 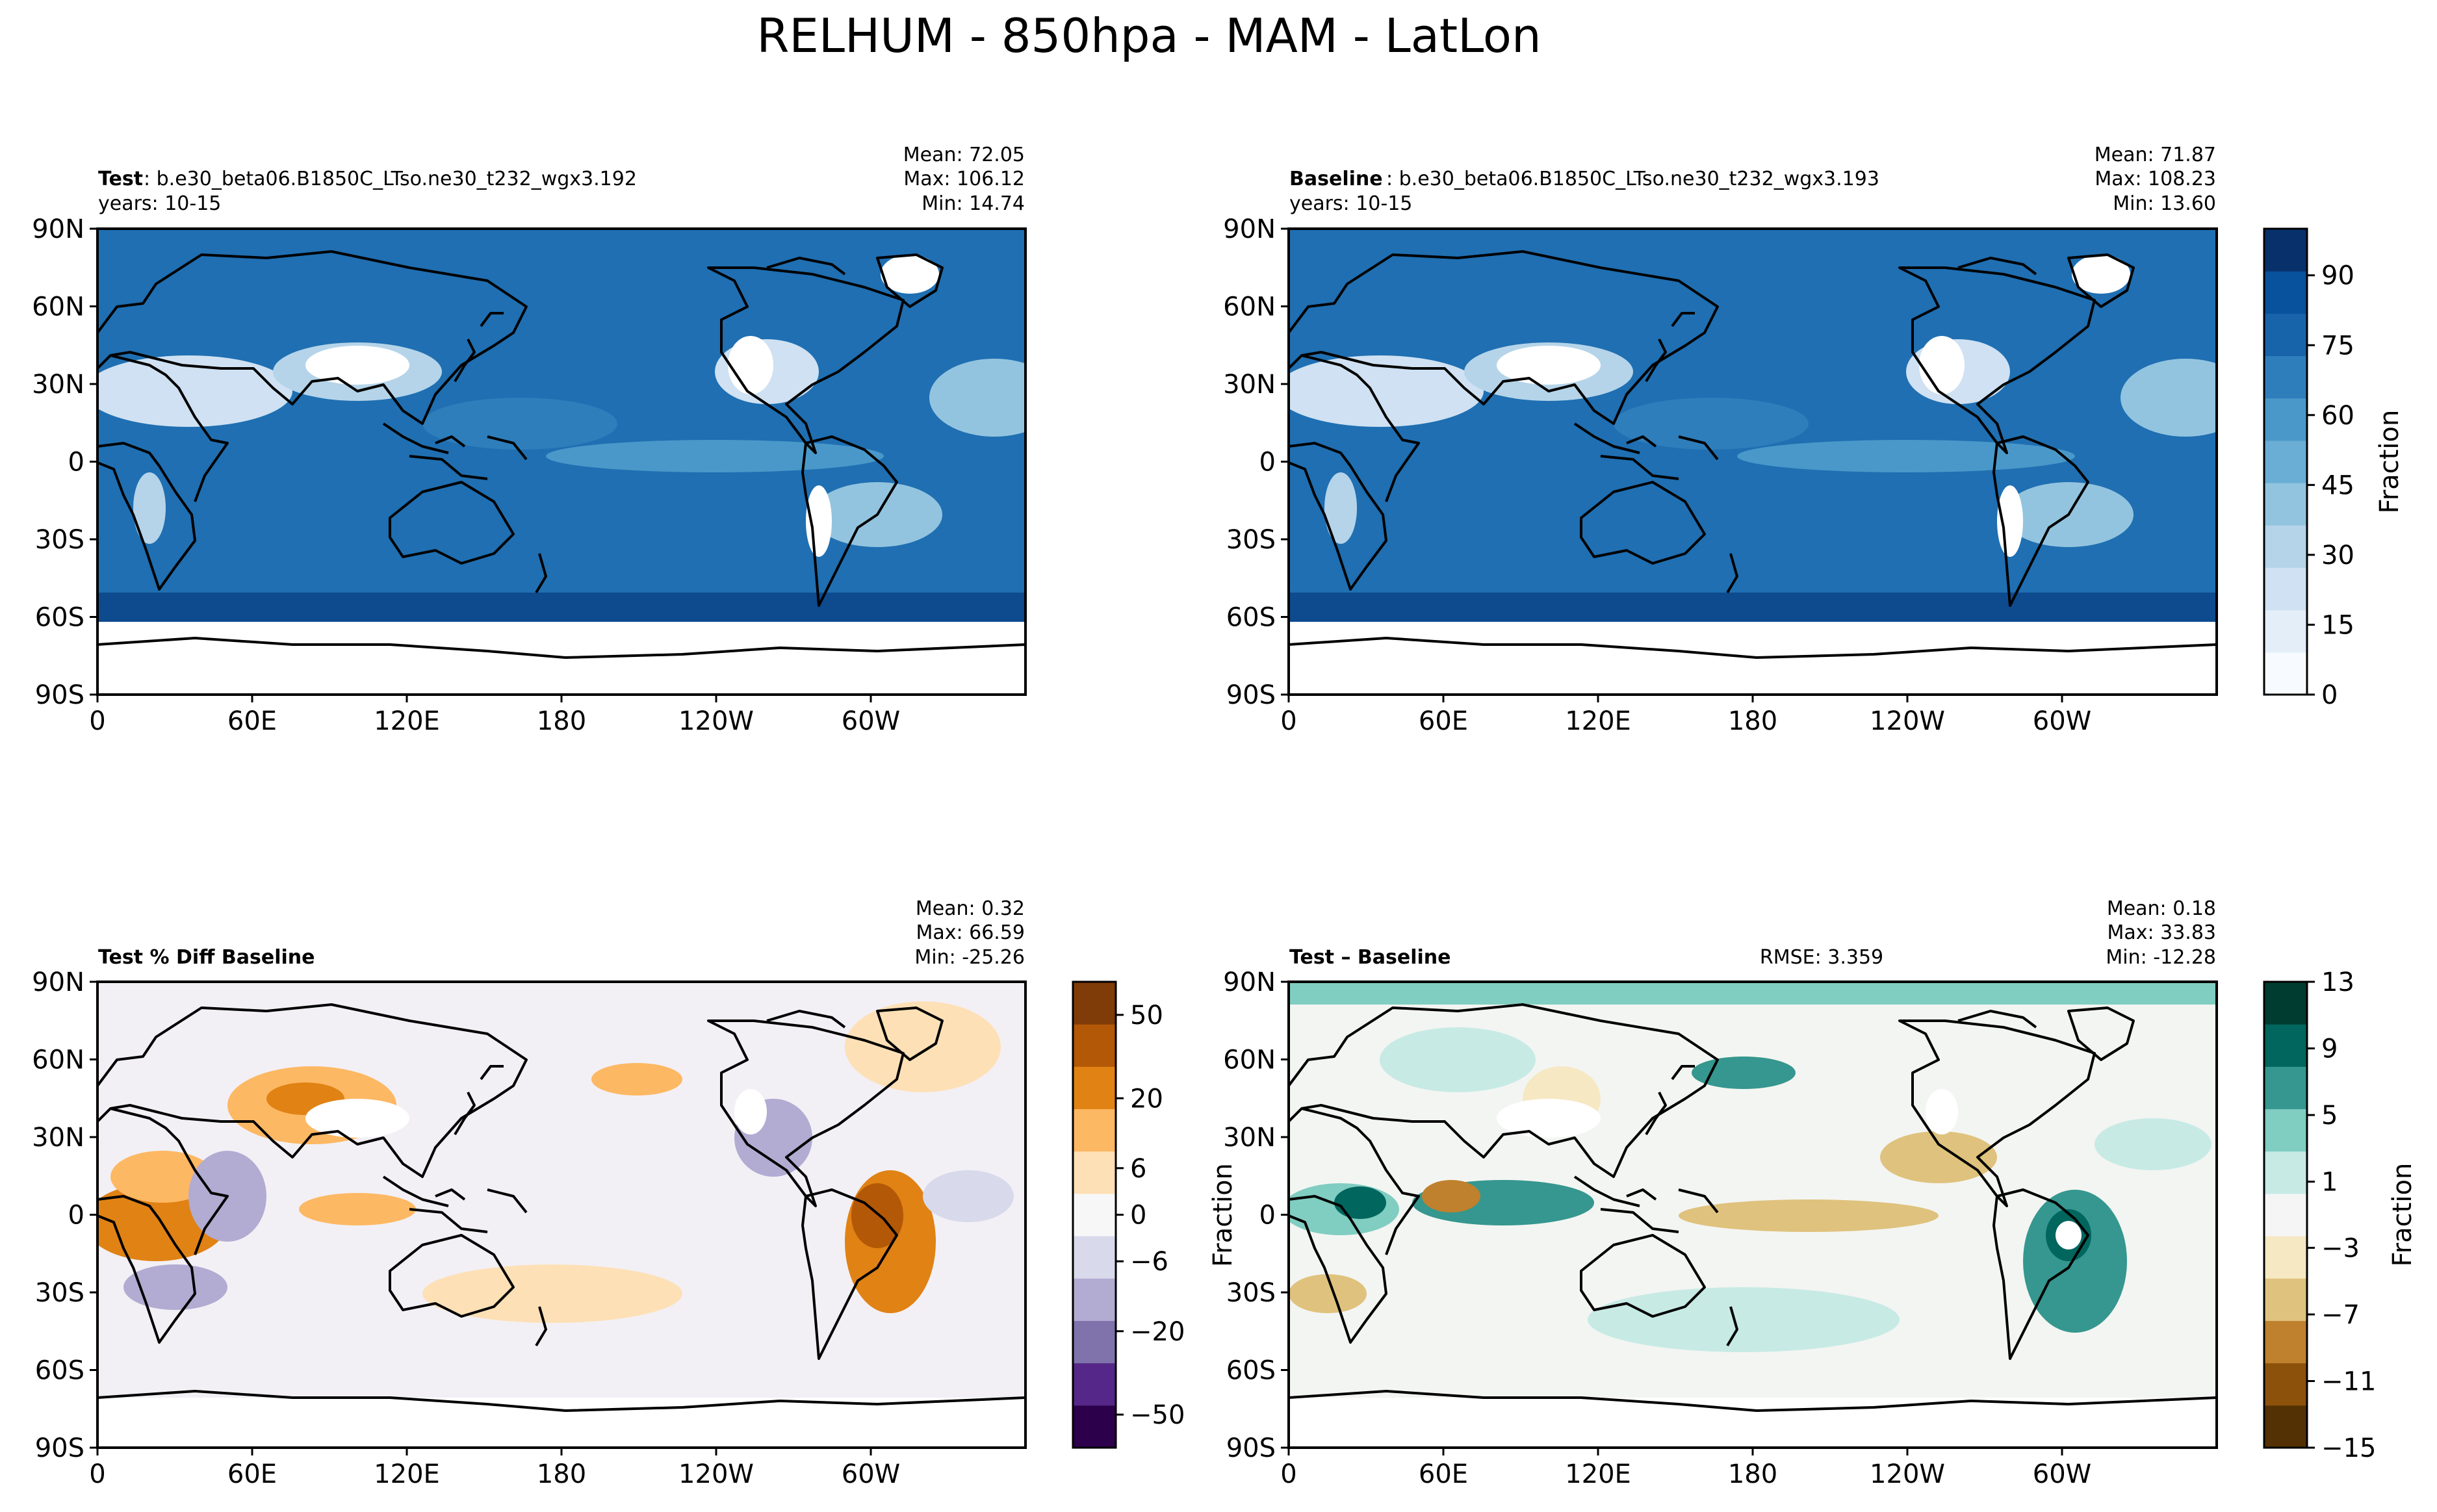 What do you see at coordinates (2155, 179) in the screenshot?
I see `panel-baseline-max: Max: 108.23` at bounding box center [2155, 179].